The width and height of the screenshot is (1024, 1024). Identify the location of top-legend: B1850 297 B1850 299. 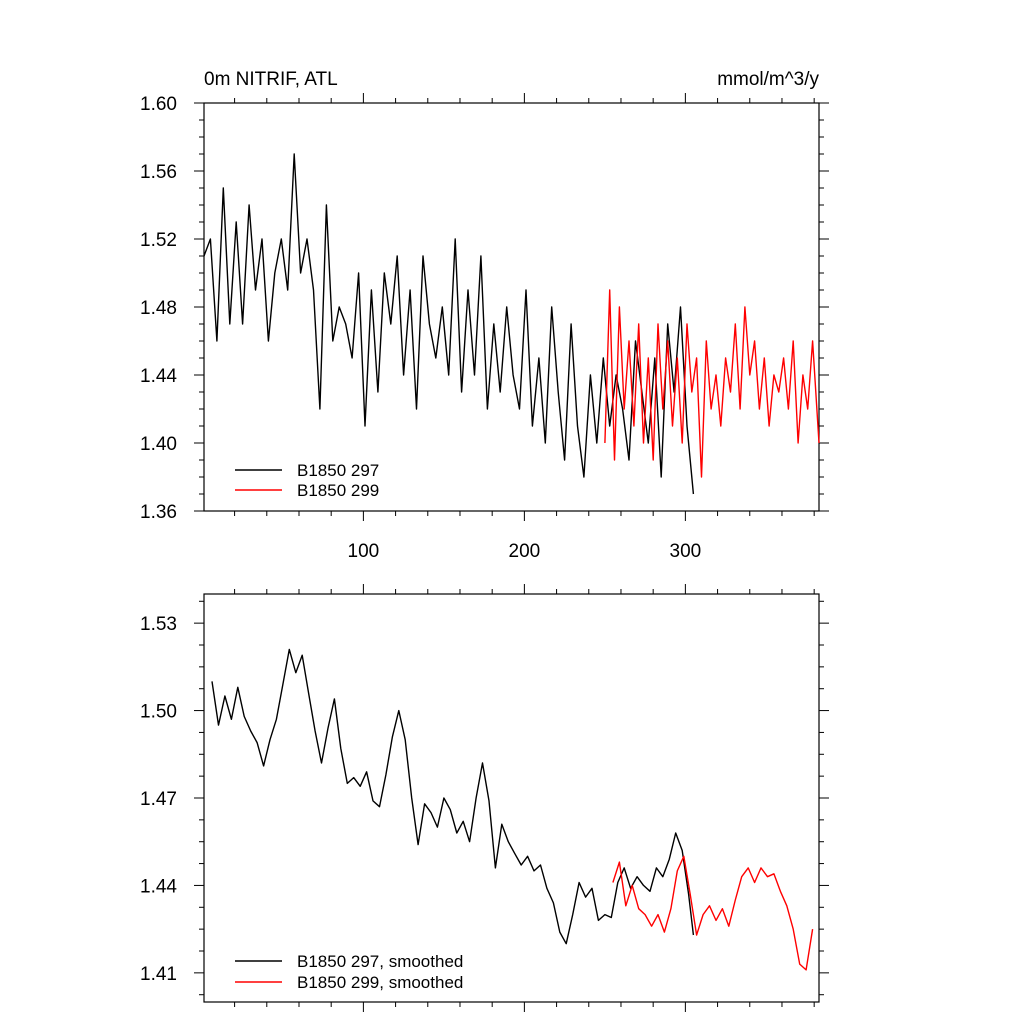
(307, 480).